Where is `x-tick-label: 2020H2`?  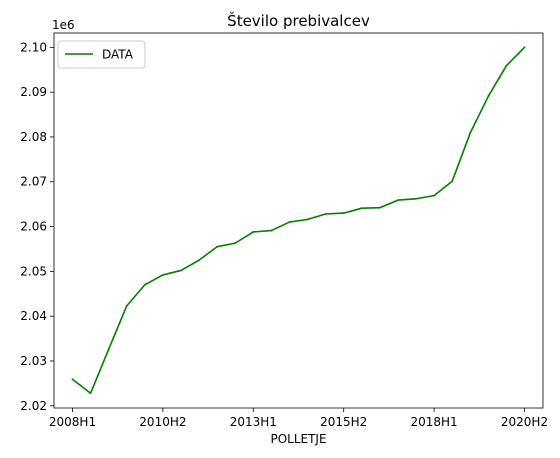 x-tick-label: 2020H2 is located at coordinates (524, 422).